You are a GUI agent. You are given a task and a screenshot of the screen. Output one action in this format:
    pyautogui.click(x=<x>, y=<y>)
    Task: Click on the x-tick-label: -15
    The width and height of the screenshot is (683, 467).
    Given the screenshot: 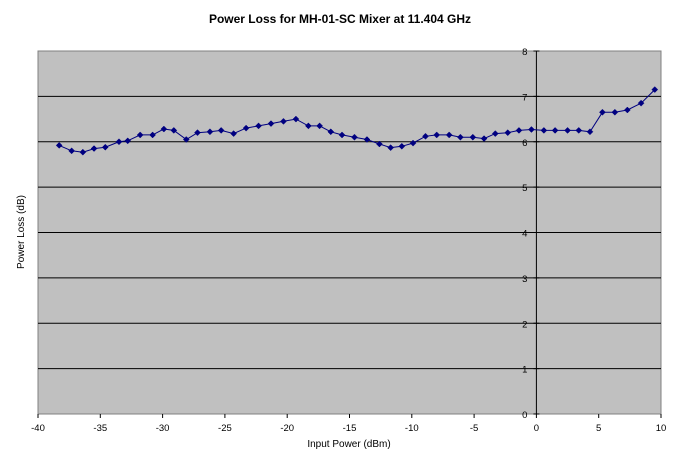 What is the action you would take?
    pyautogui.click(x=350, y=428)
    